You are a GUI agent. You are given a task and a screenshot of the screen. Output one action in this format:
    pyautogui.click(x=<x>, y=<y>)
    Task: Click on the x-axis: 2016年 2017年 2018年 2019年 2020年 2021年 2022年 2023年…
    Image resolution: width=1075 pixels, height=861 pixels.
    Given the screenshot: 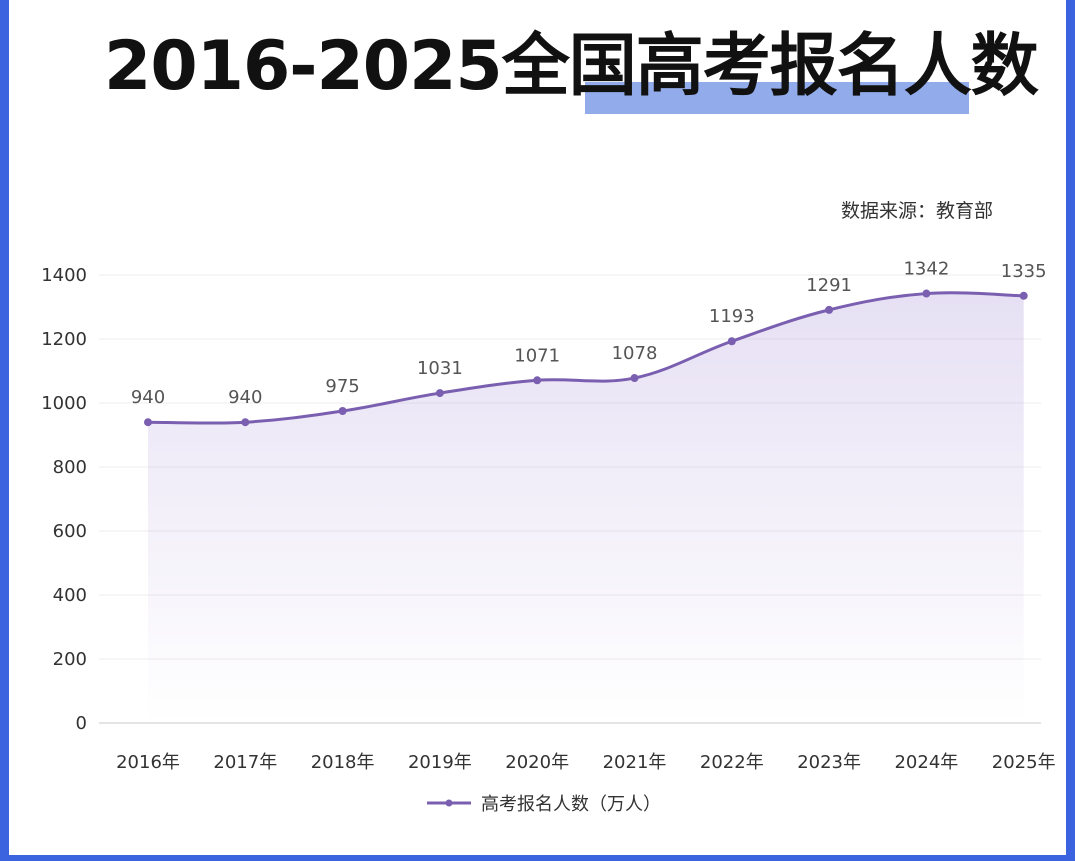 What is the action you would take?
    pyautogui.click(x=586, y=762)
    